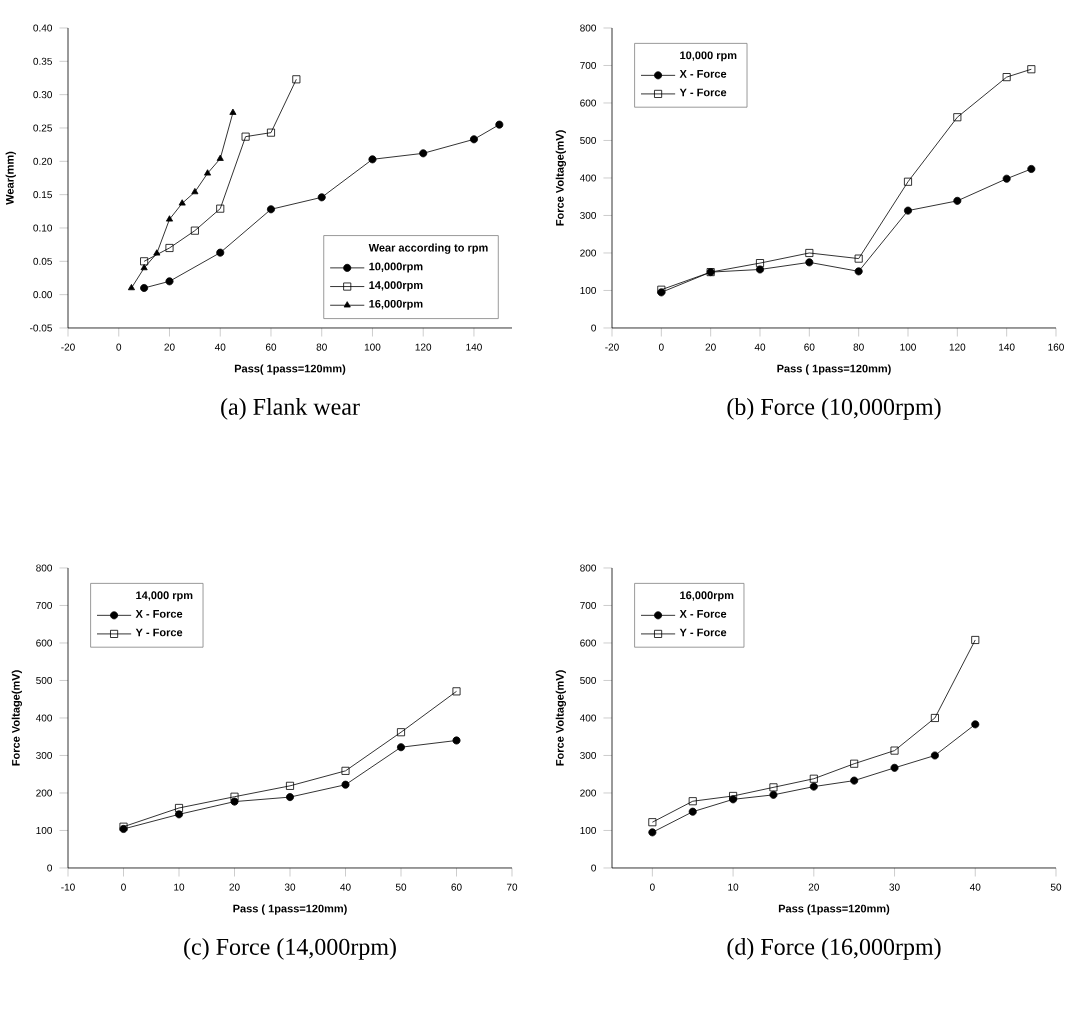  I want to click on text: (d) Force (16,000rpm), so click(834, 949).